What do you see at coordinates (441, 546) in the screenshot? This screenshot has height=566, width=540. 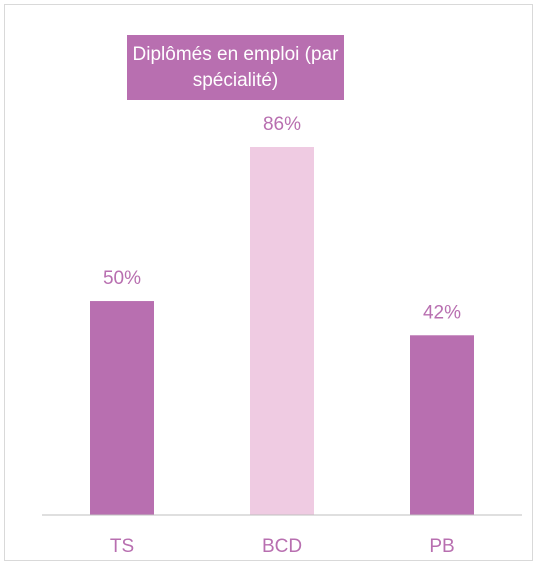 I see `x-tick-label: PB` at bounding box center [441, 546].